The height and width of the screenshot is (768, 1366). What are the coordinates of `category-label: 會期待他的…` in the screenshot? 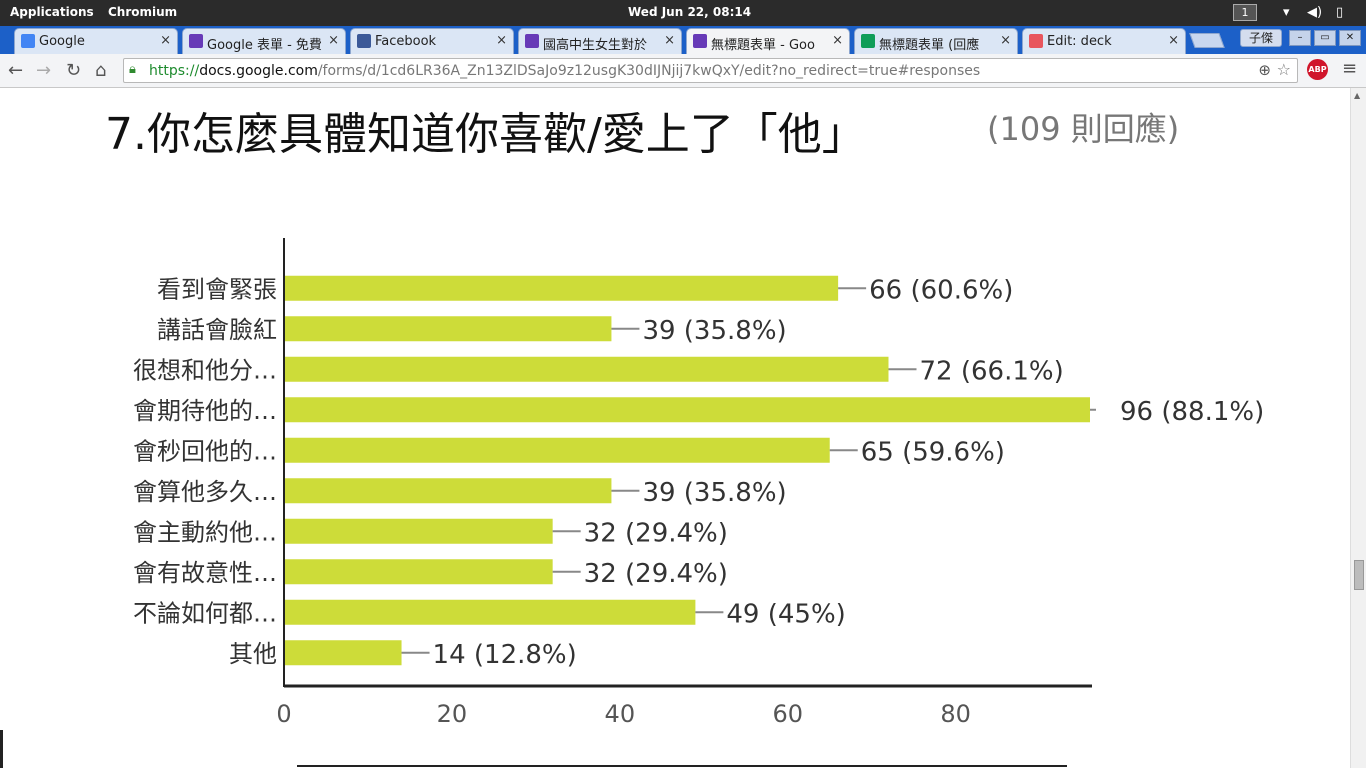 It's located at (205, 411).